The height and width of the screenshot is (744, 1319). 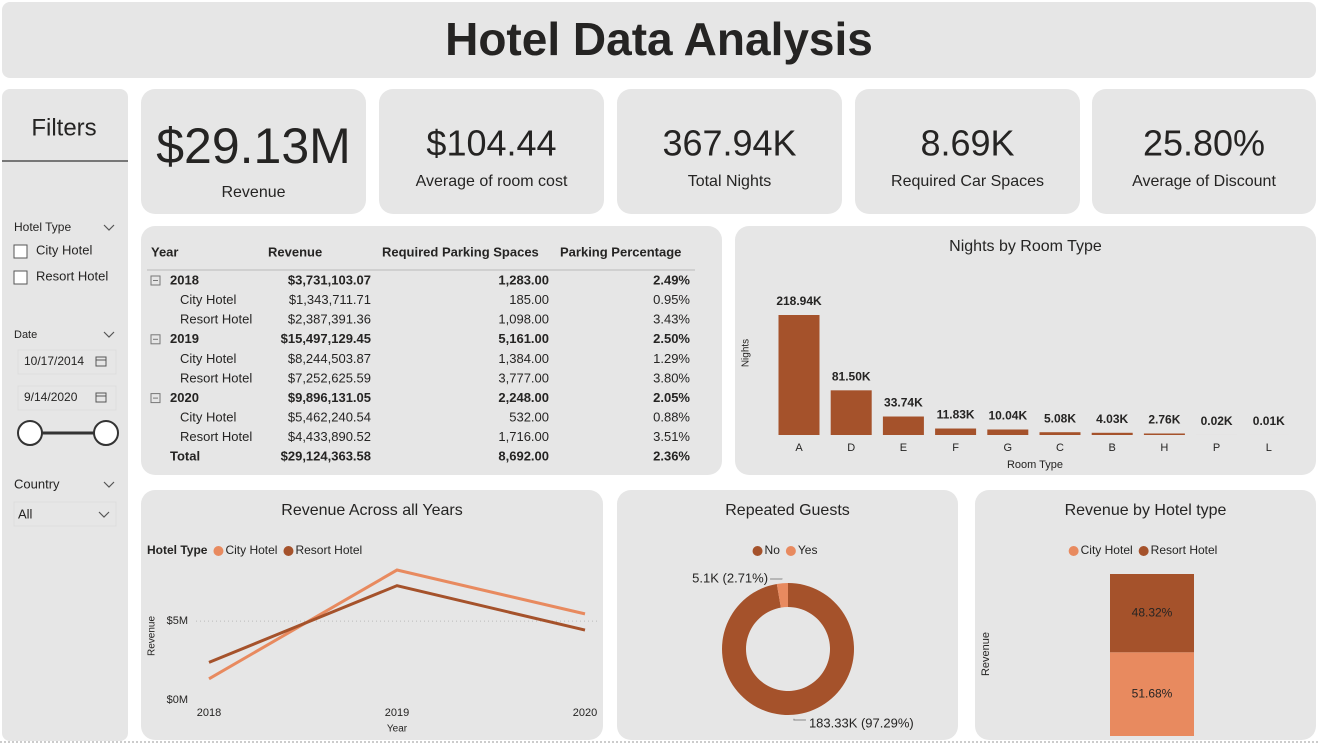 I want to click on legend-entry: Resort Hotel, so click(x=1184, y=550).